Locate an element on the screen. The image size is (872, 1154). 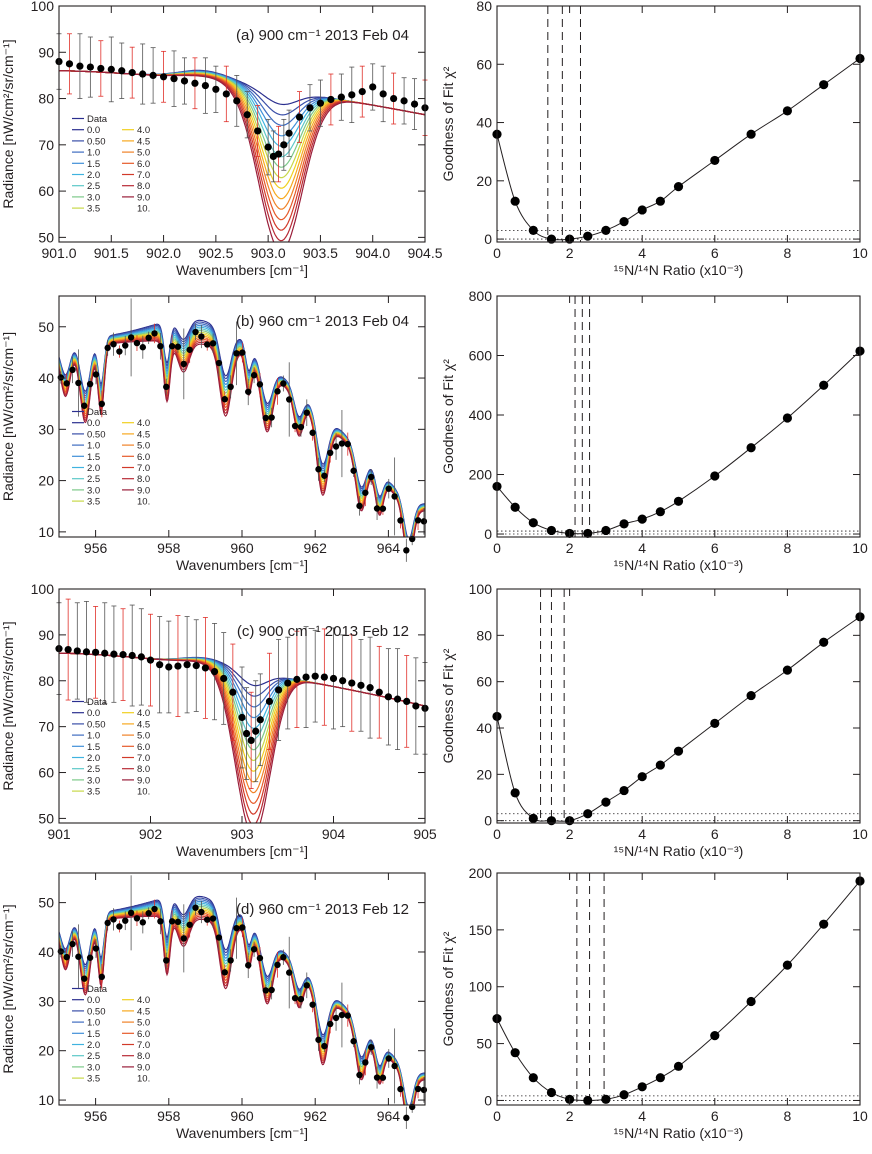
legend-label-1.5: 1.5 is located at coordinates (93, 164).